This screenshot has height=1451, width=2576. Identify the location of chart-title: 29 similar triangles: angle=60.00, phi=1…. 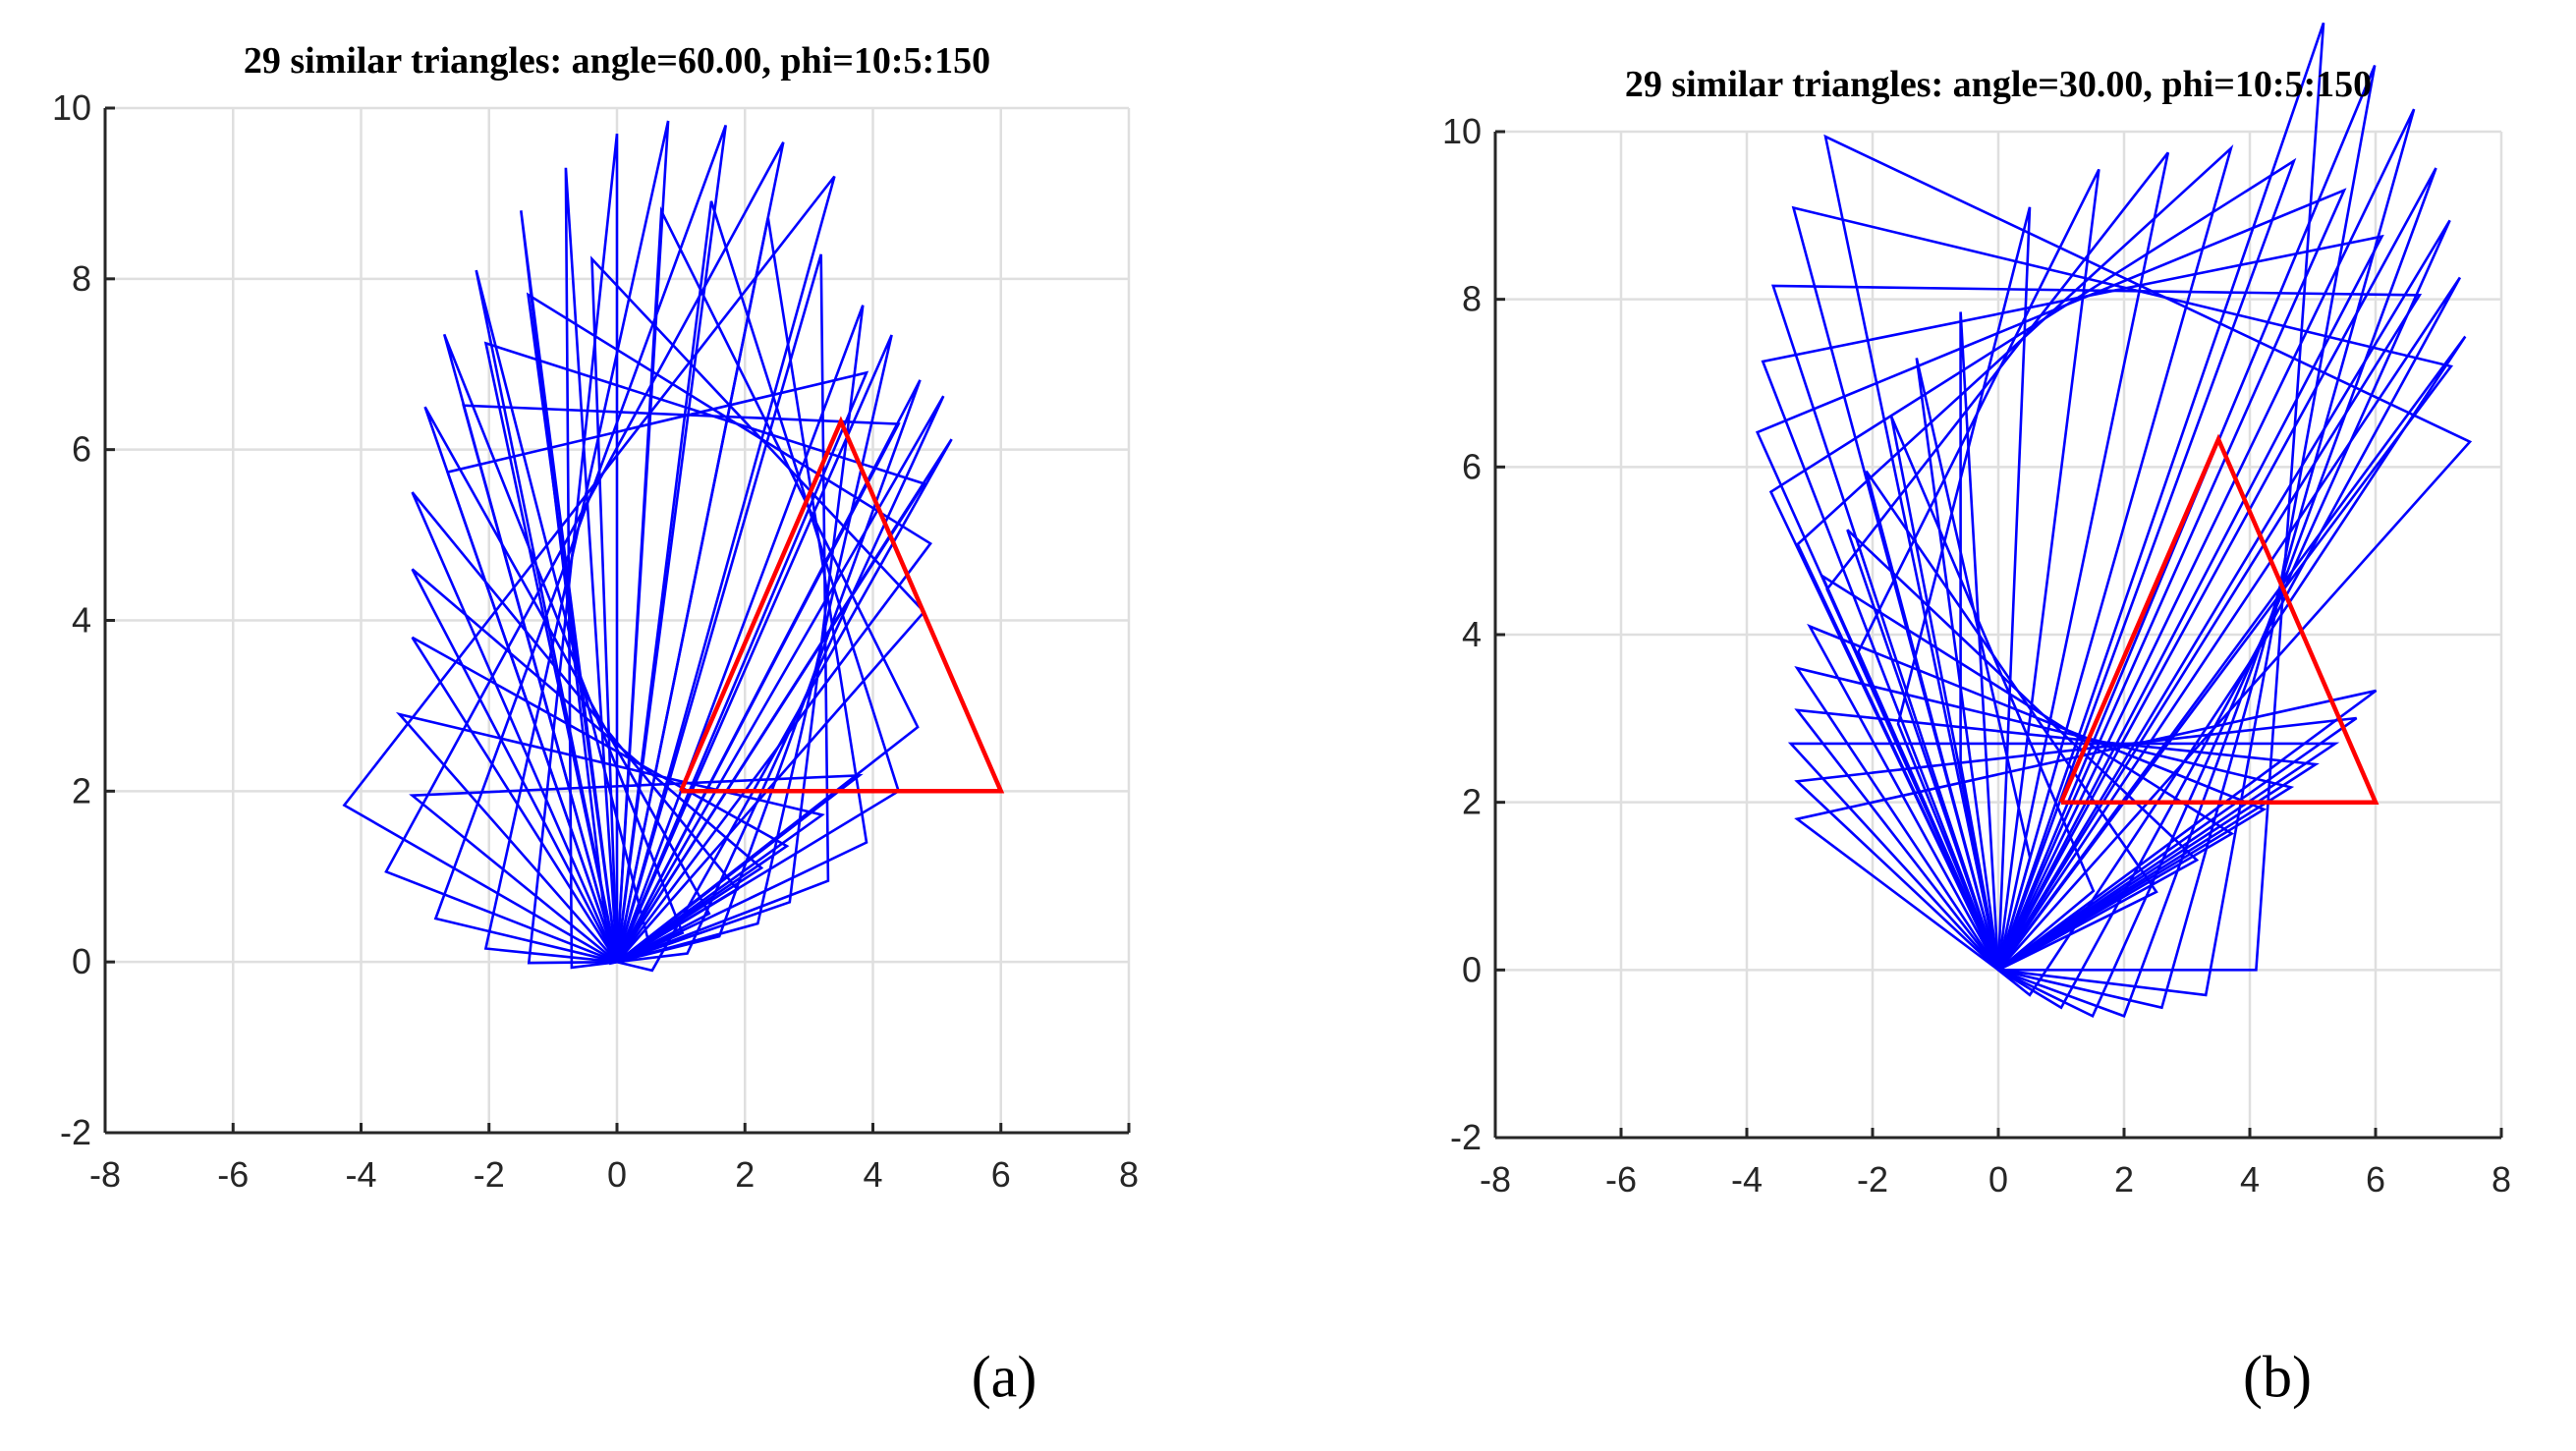
(617, 61).